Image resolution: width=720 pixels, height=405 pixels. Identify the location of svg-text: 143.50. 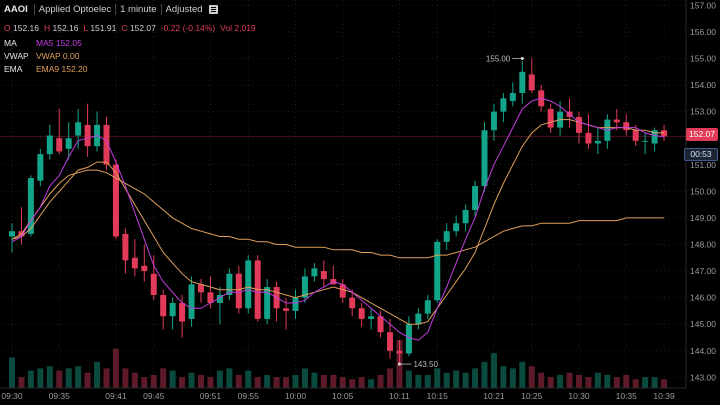
(425, 364).